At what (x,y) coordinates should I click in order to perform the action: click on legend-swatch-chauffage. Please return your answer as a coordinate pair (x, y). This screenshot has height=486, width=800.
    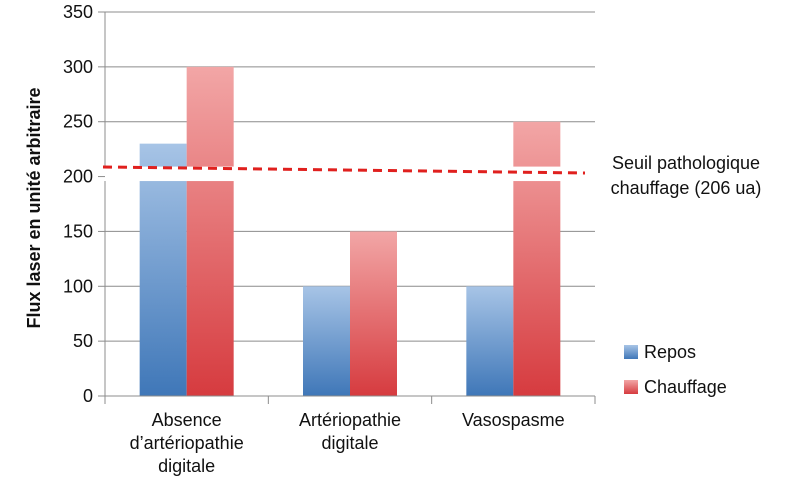
    Looking at the image, I should click on (631, 387).